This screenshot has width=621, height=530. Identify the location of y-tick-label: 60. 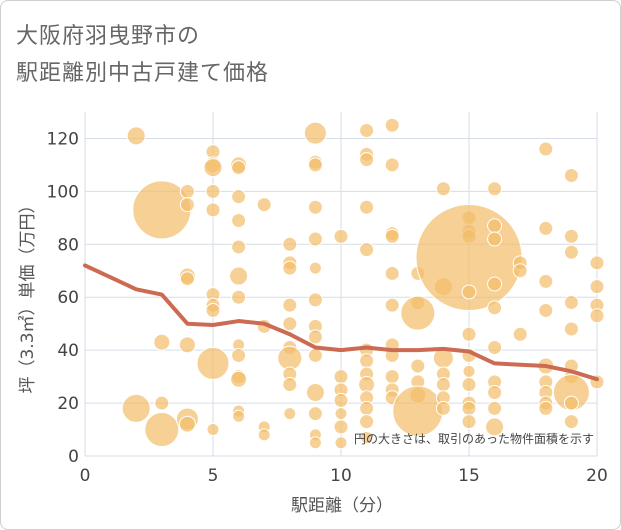
(68, 298).